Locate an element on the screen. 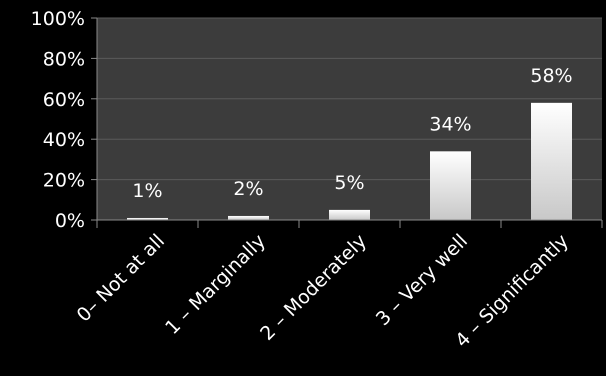 The width and height of the screenshot is (606, 376). x-tick-label: 0– Not at all is located at coordinates (121, 278).